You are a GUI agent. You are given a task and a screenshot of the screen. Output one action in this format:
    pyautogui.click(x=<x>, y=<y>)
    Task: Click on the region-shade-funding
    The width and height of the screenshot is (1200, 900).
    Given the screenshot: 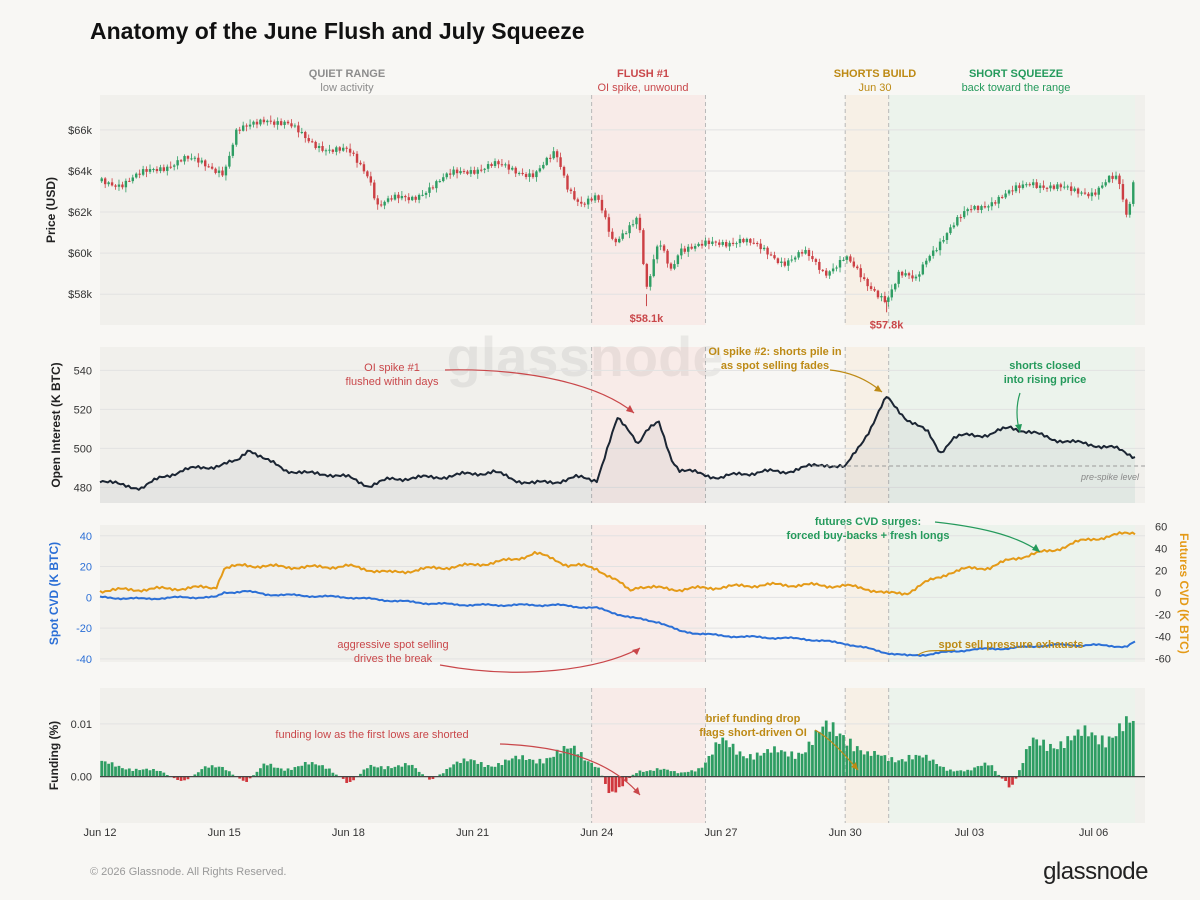 What is the action you would take?
    pyautogui.click(x=648, y=755)
    